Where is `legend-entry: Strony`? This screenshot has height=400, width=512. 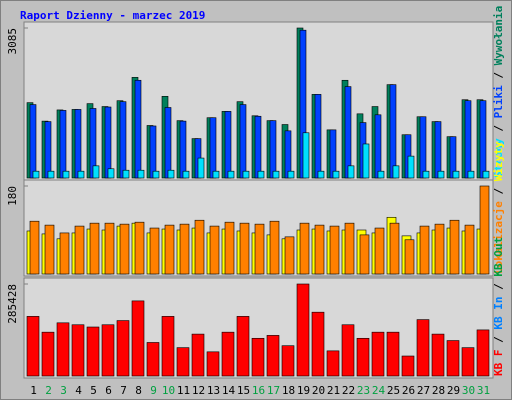
legend-entry: Strony is located at coordinates (498, 158).